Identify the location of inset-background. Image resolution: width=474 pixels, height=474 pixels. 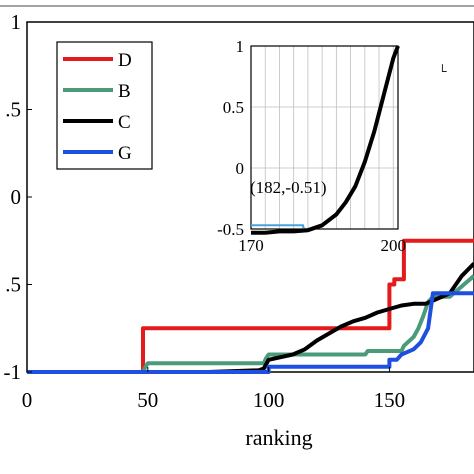
(324, 137).